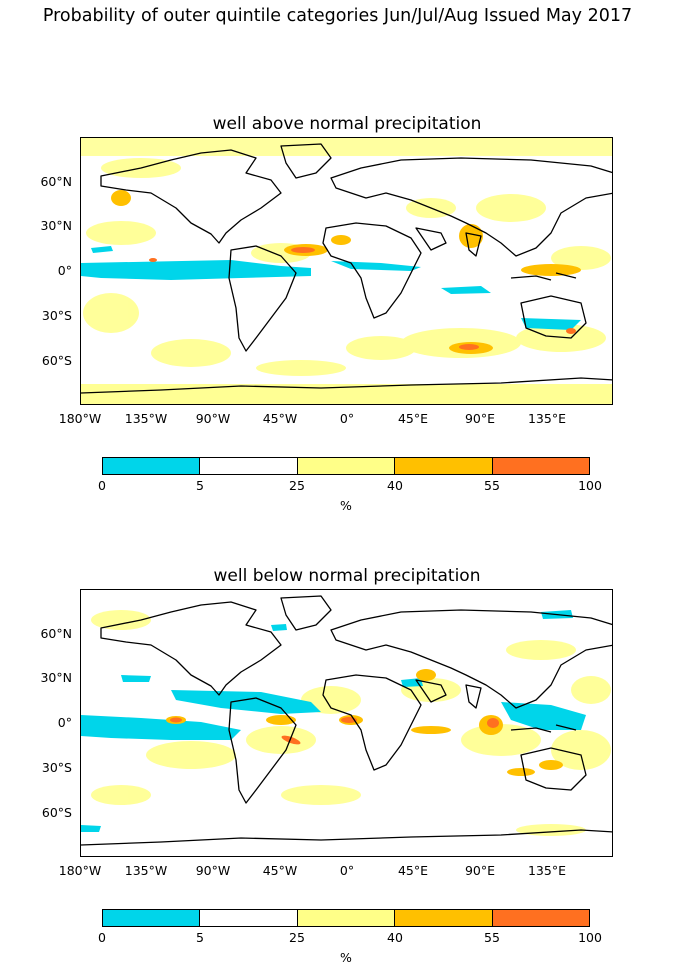 This screenshot has height=976, width=675. I want to click on lon-label-45w: 45°W, so click(280, 418).